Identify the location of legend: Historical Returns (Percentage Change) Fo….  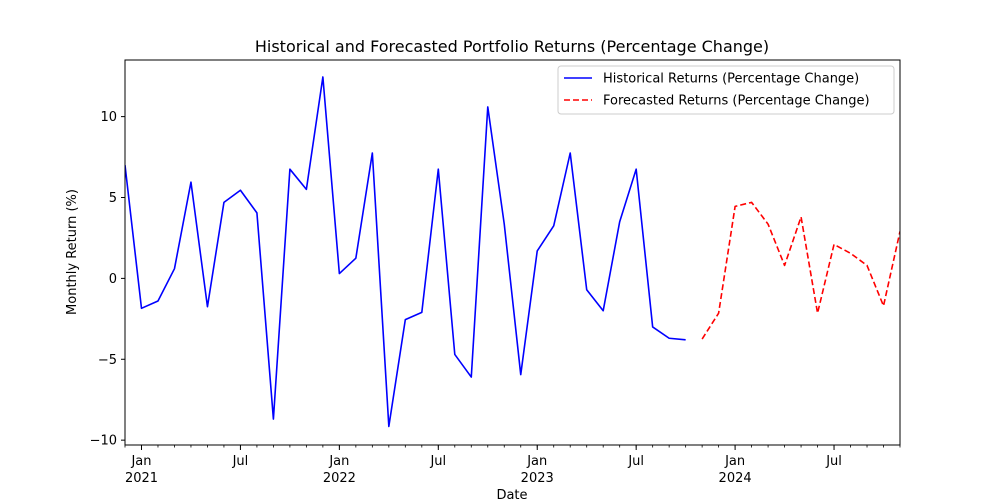
(726, 90).